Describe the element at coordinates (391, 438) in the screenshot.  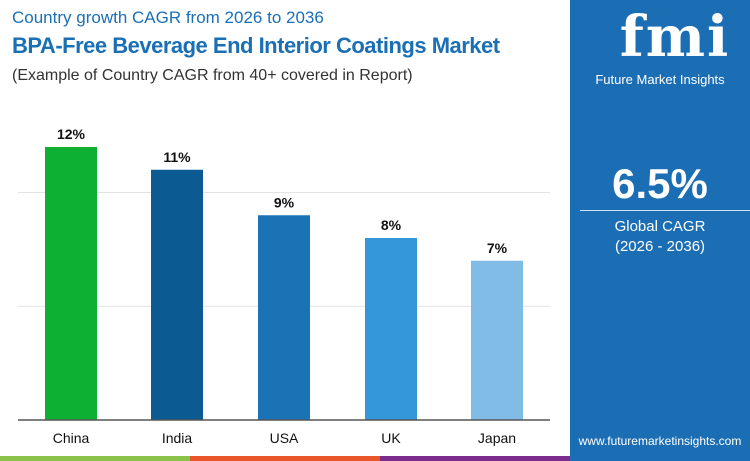
I see `x-tick-label: UK` at that location.